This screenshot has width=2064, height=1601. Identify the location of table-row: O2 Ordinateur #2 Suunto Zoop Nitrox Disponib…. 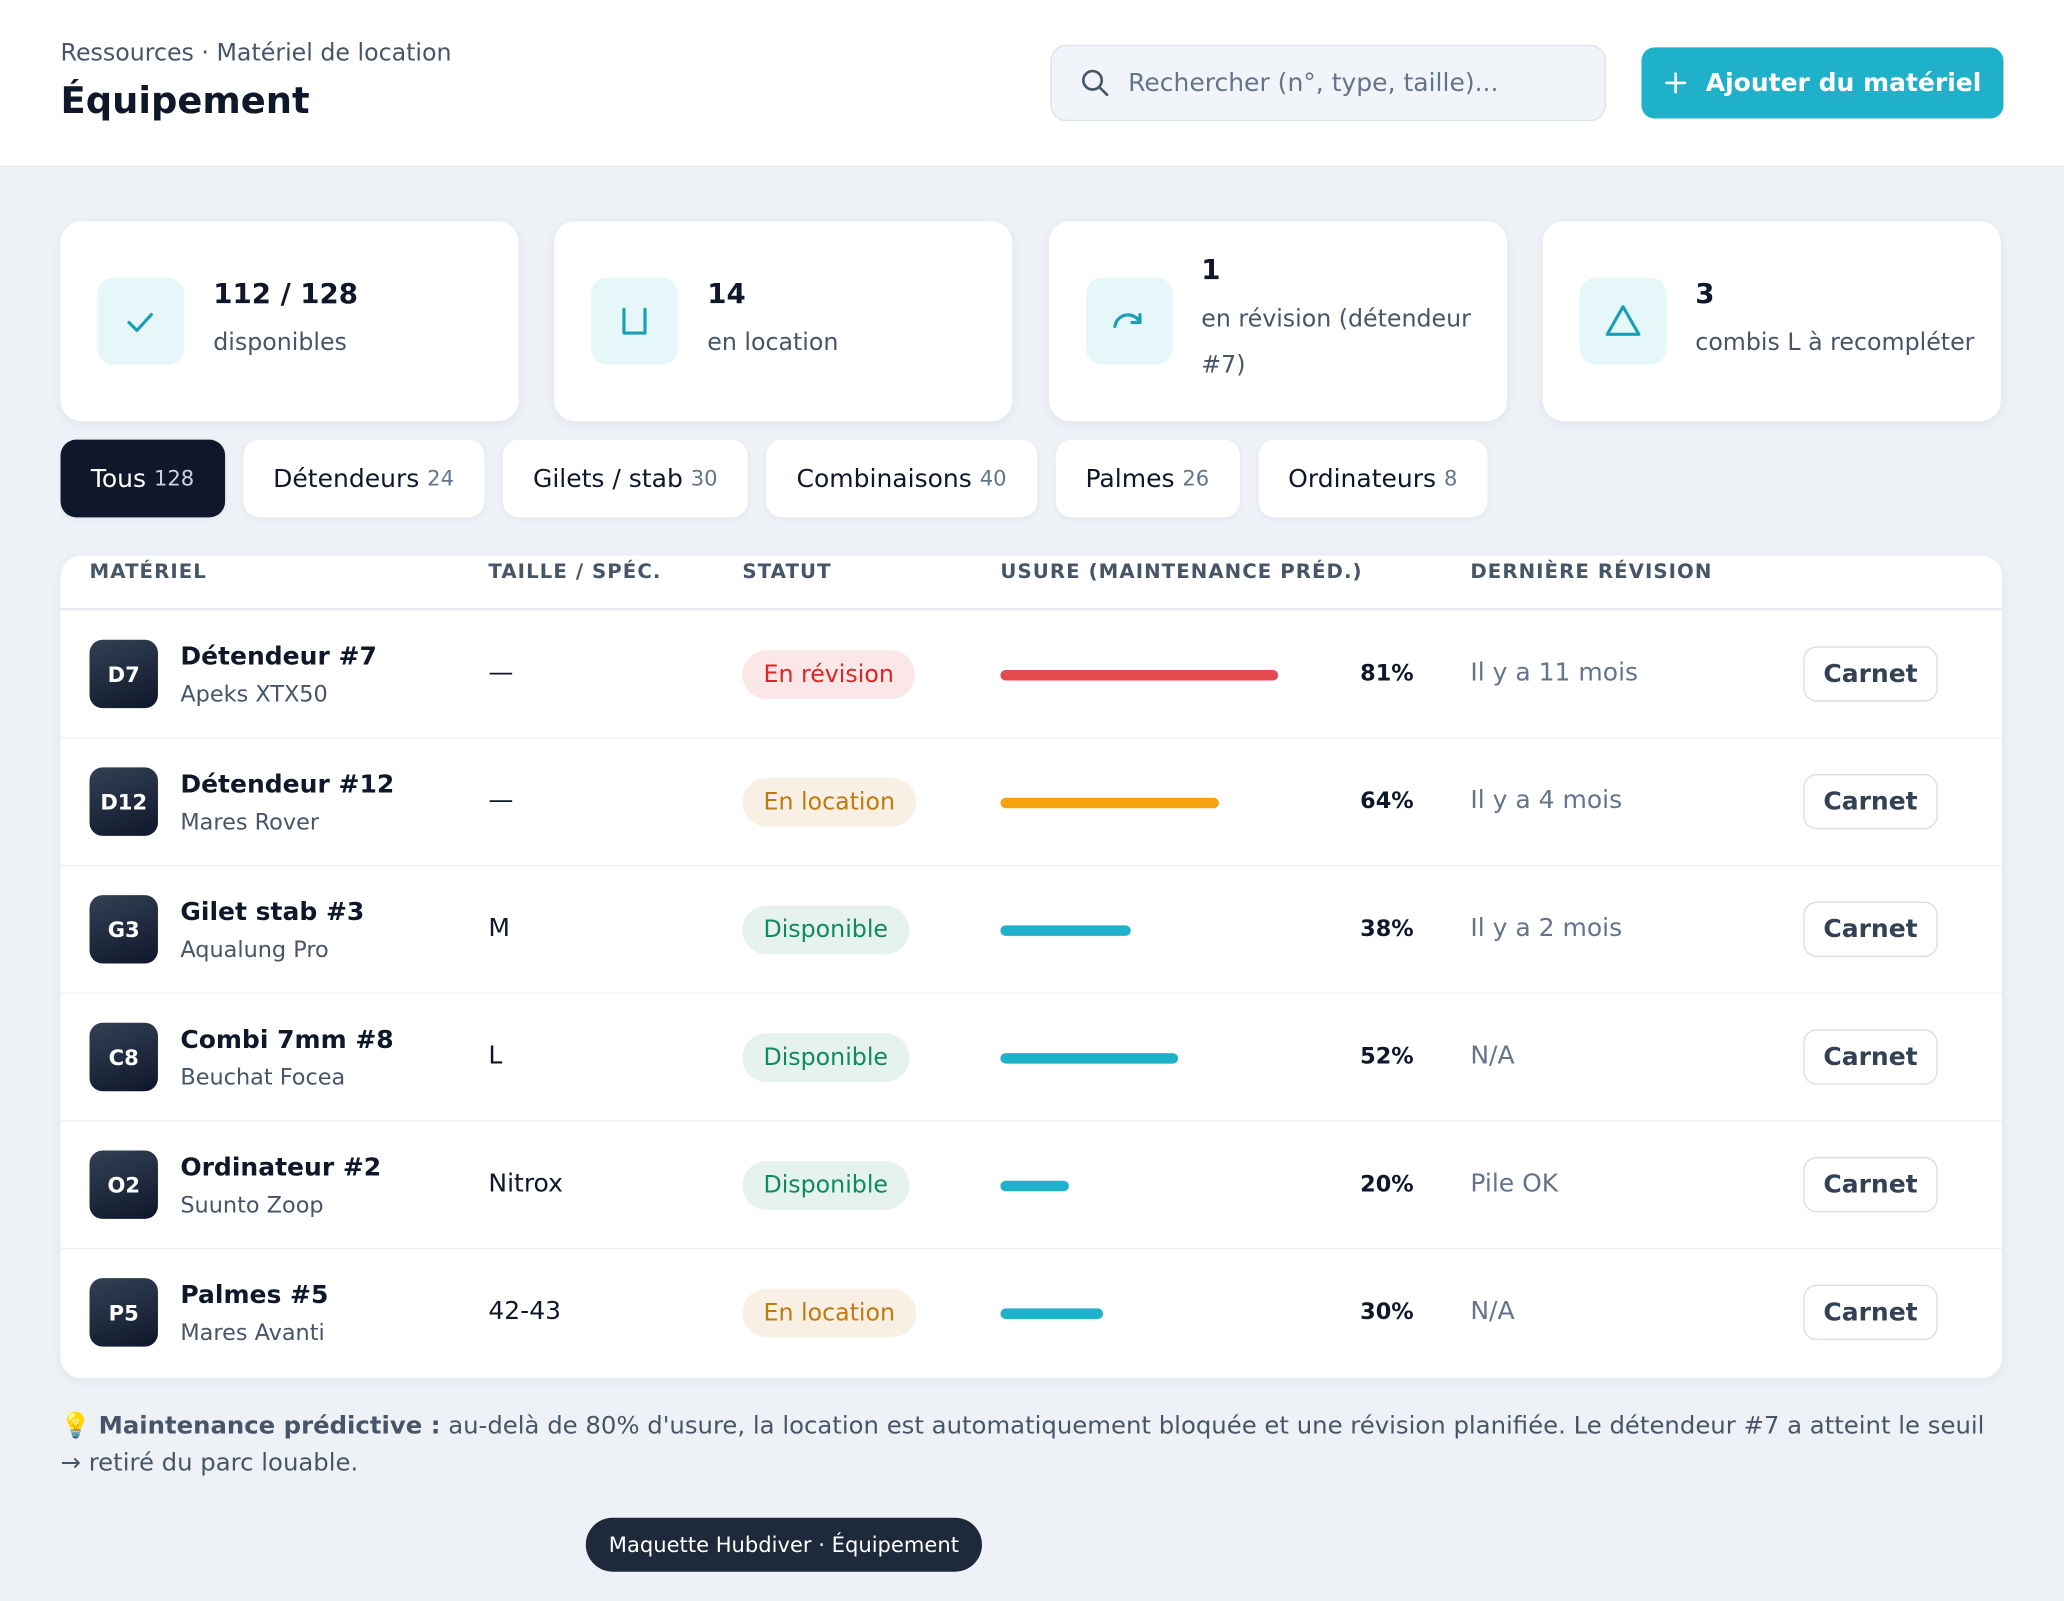
(1031, 1184).